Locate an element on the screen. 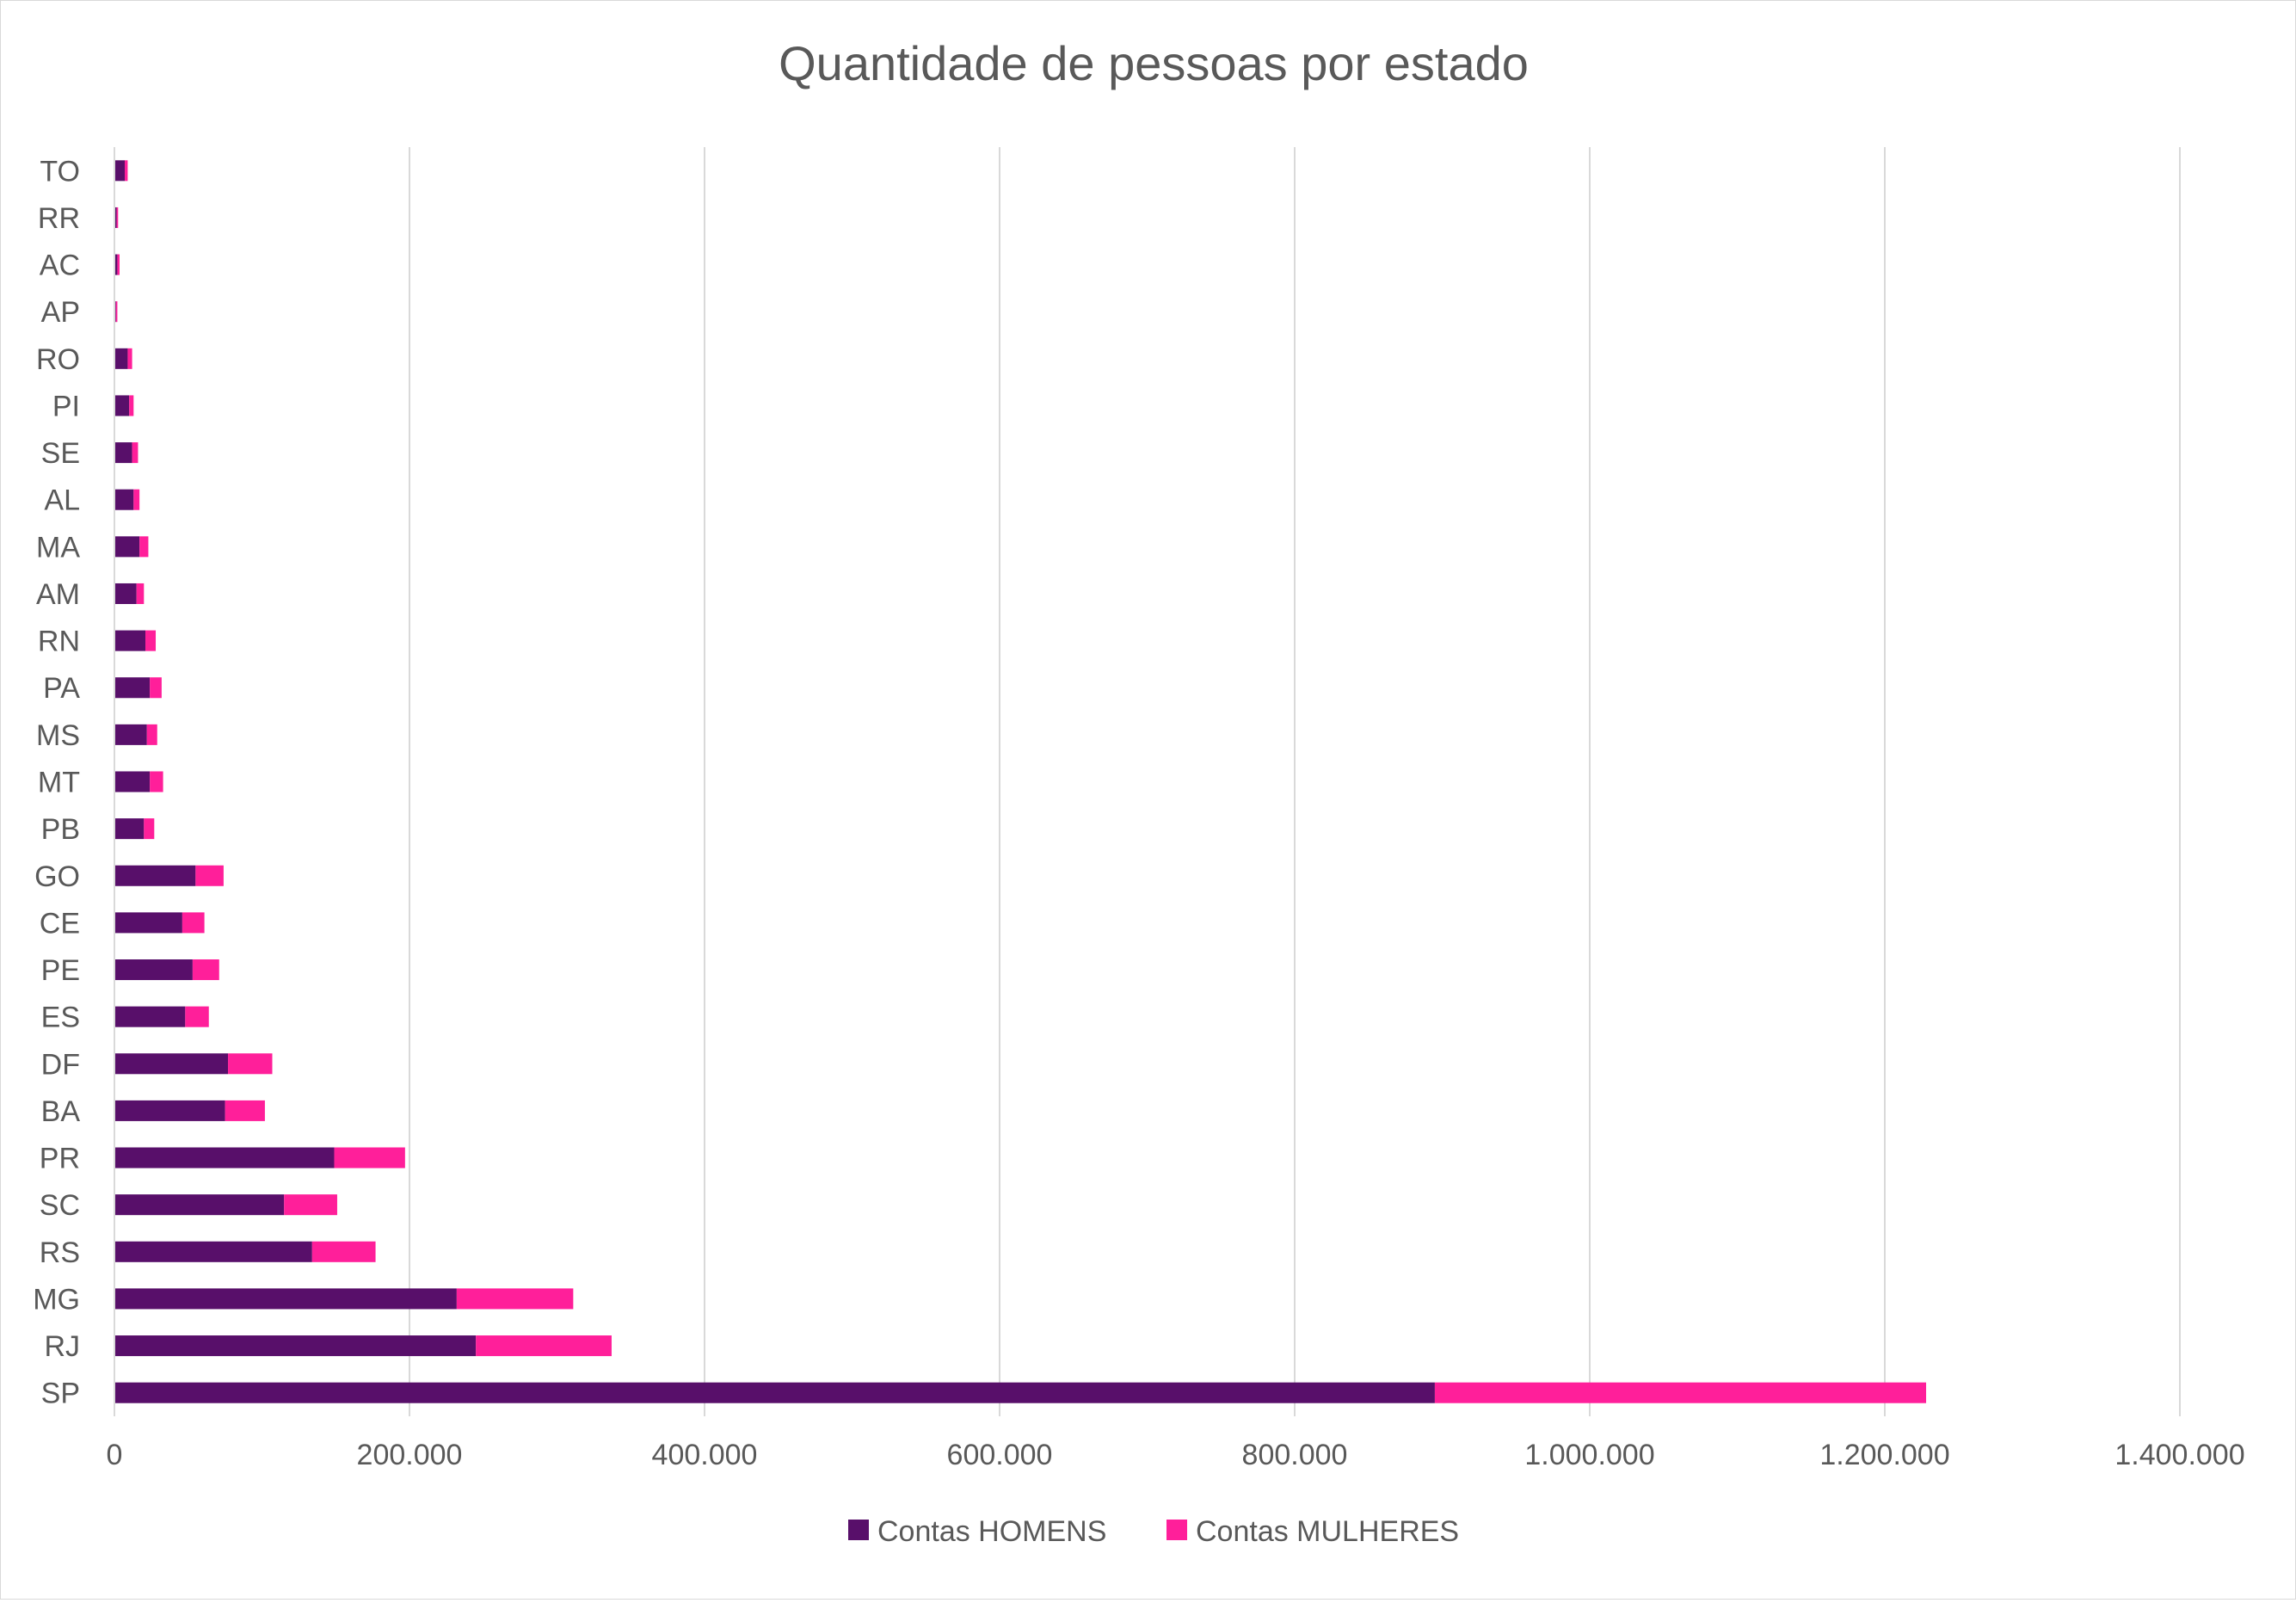 Image resolution: width=2296 pixels, height=1603 pixels. y-tick-label-se: SE is located at coordinates (61, 453).